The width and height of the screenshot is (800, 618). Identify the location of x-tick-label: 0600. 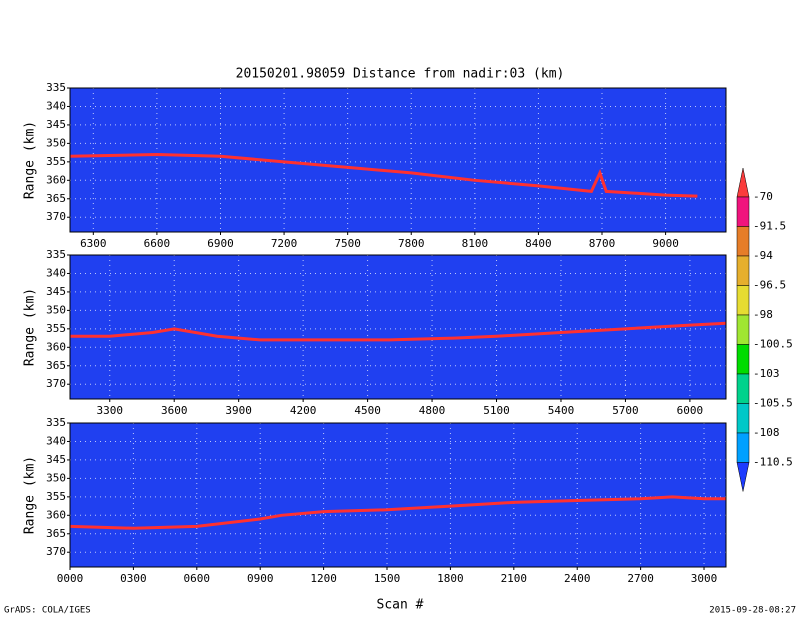
(197, 578).